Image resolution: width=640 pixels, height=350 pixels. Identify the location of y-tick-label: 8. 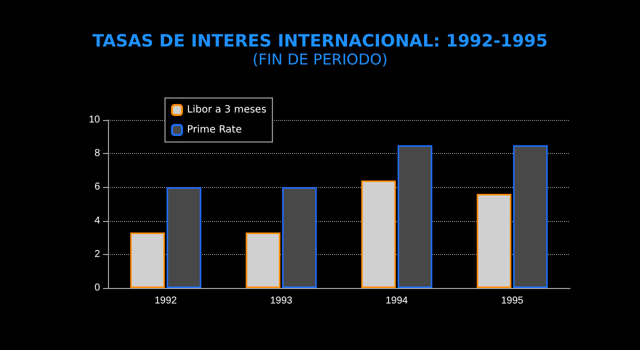
(97, 154).